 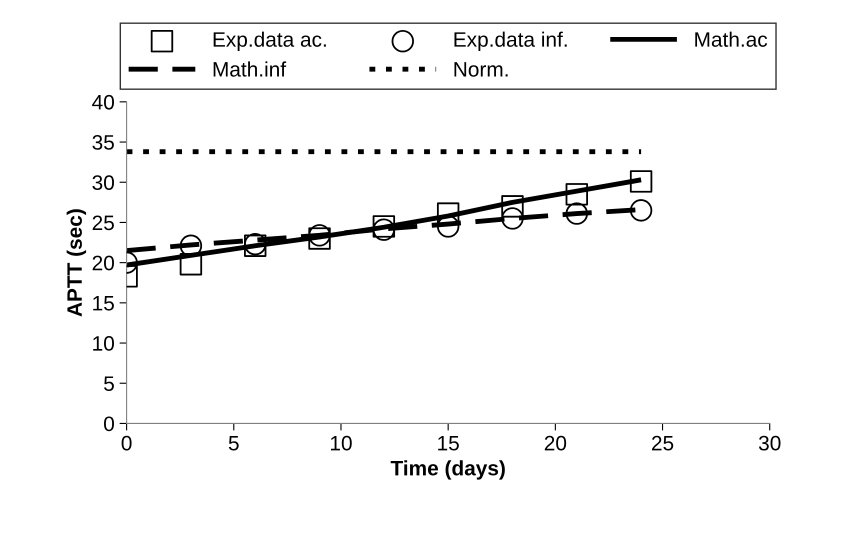 What do you see at coordinates (510, 41) in the screenshot?
I see `legend-label: Exp.data inf.` at bounding box center [510, 41].